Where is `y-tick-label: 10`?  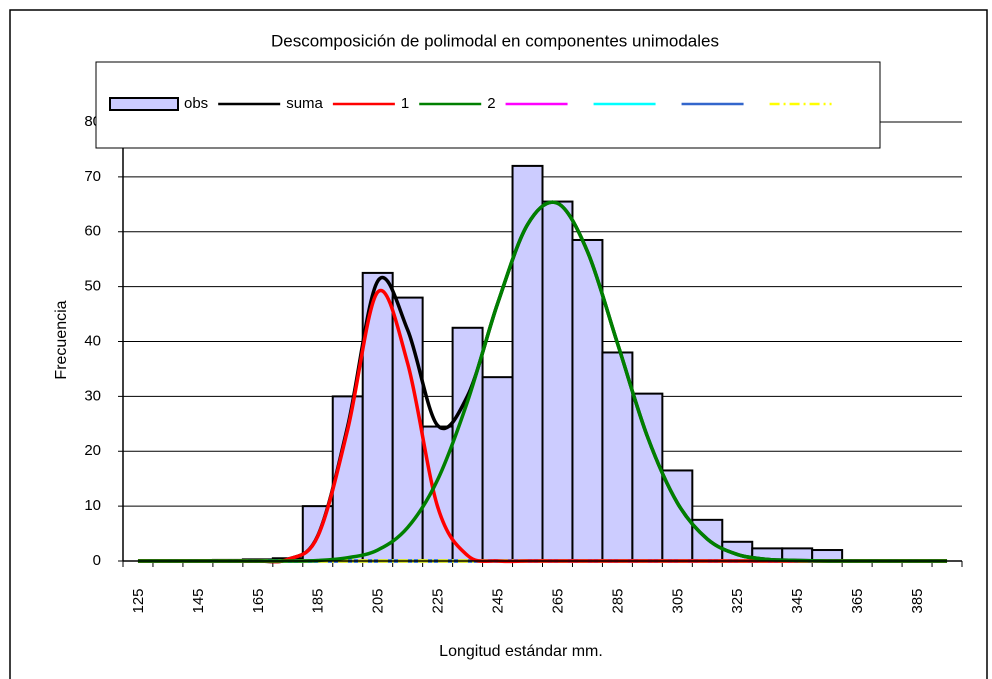
y-tick-label: 10 is located at coordinates (92, 505).